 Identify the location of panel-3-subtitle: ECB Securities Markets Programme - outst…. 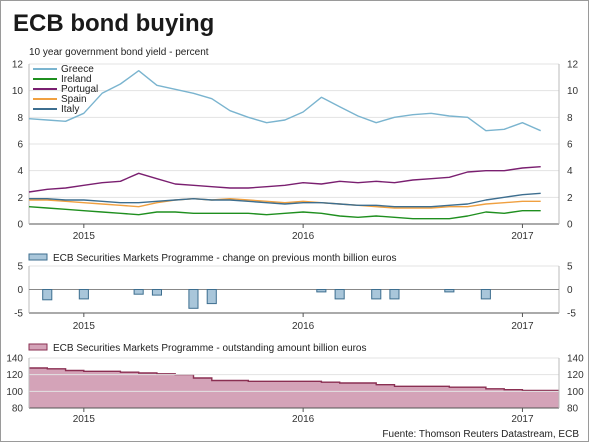
(209, 348).